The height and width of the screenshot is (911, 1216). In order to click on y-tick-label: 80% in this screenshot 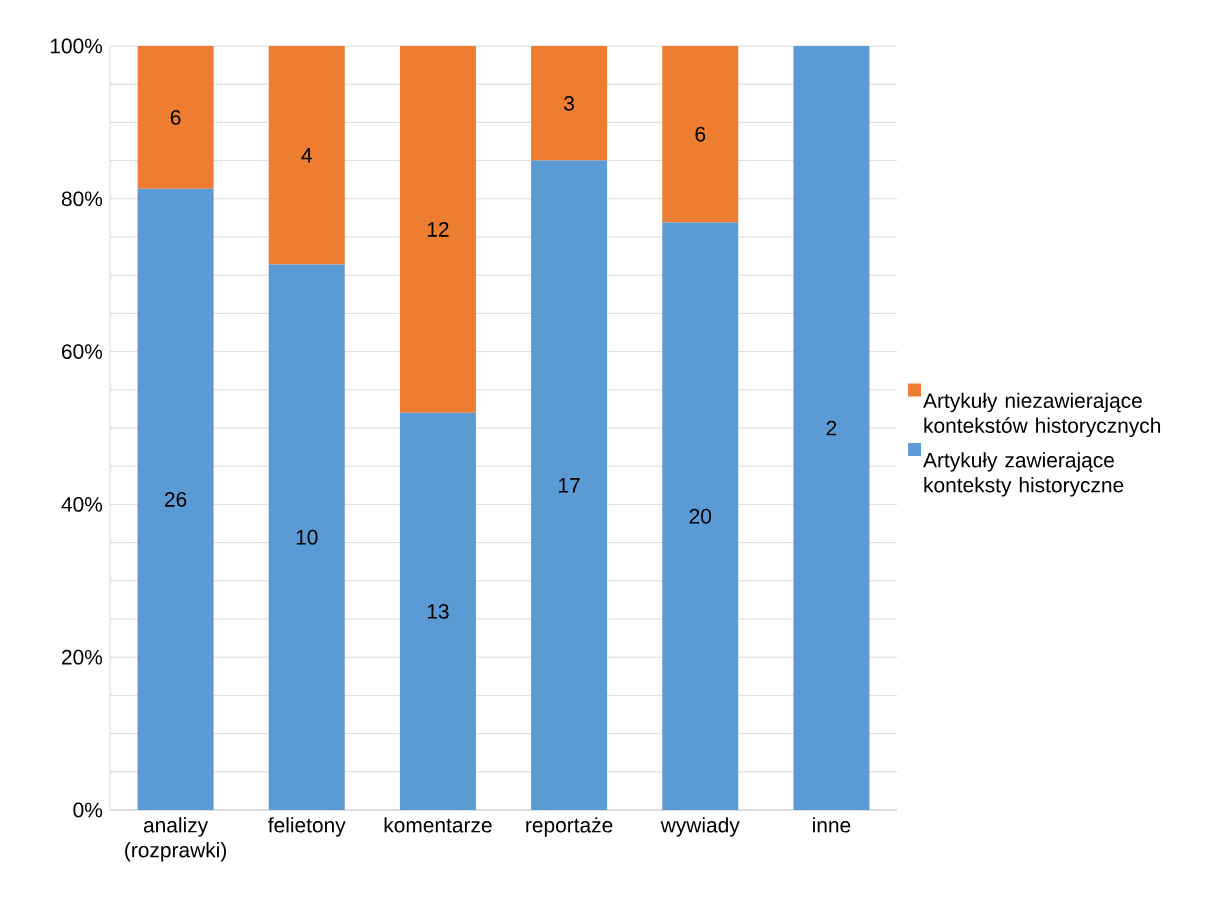, I will do `click(82, 199)`.